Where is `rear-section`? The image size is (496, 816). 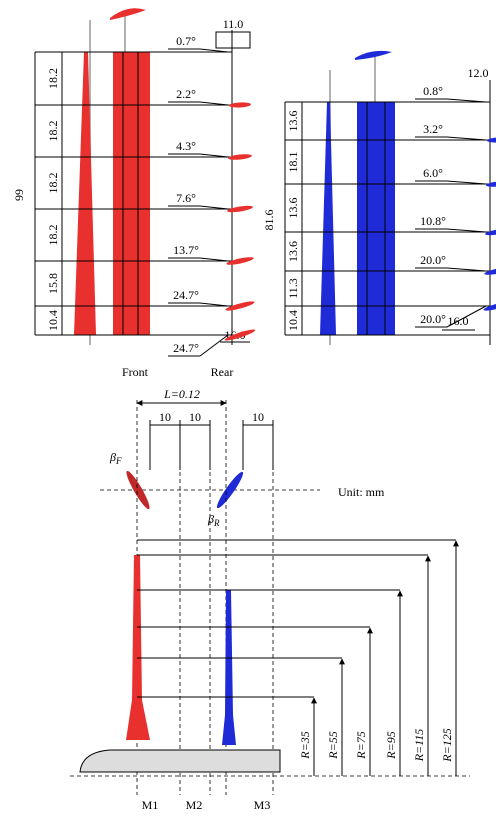
rear-section is located at coordinates (230, 490).